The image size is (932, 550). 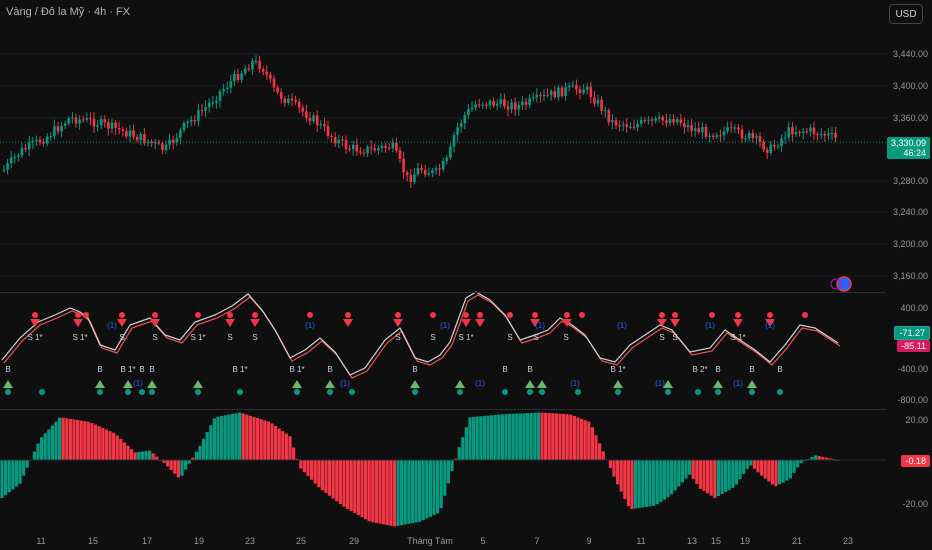 What do you see at coordinates (68, 12) in the screenshot?
I see `symbol-title: Vàng / Đô la Mỹ · 4h · FX` at bounding box center [68, 12].